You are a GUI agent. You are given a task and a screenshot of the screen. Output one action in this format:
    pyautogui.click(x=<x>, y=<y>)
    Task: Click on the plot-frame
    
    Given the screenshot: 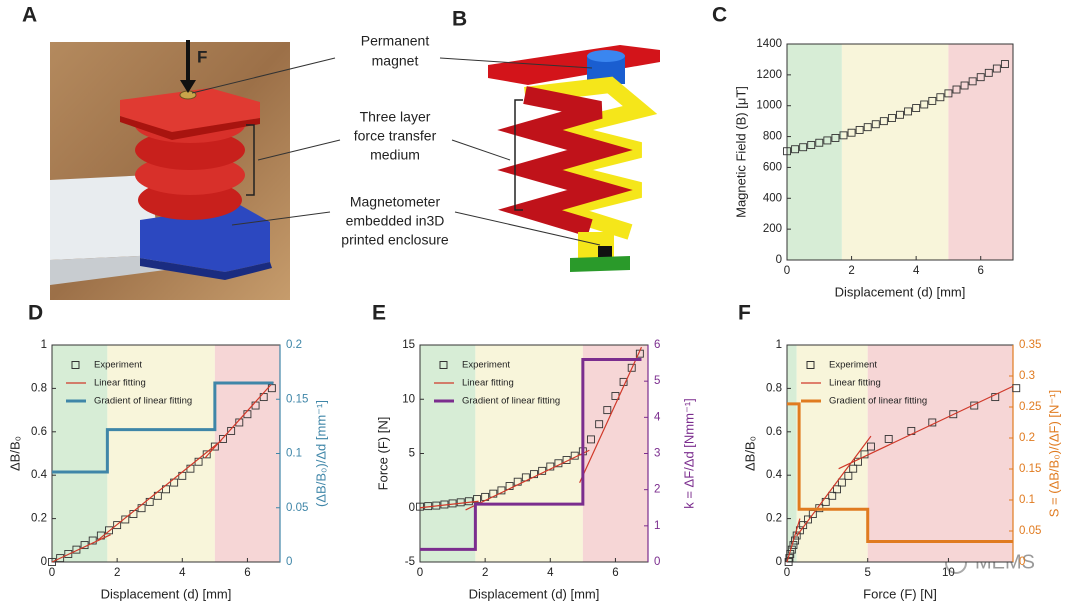 What is the action you would take?
    pyautogui.click(x=900, y=152)
    